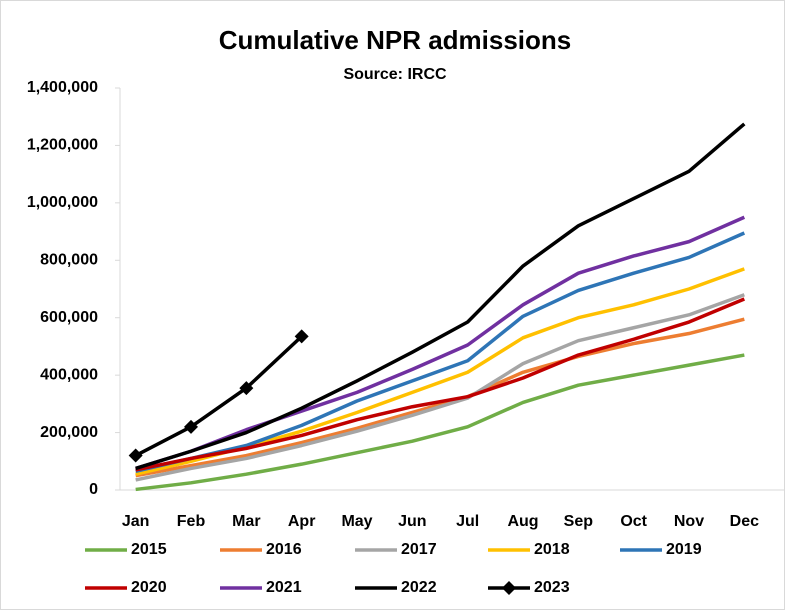 This screenshot has width=785, height=610. I want to click on y-tick-label: 1,200,000, so click(62, 145).